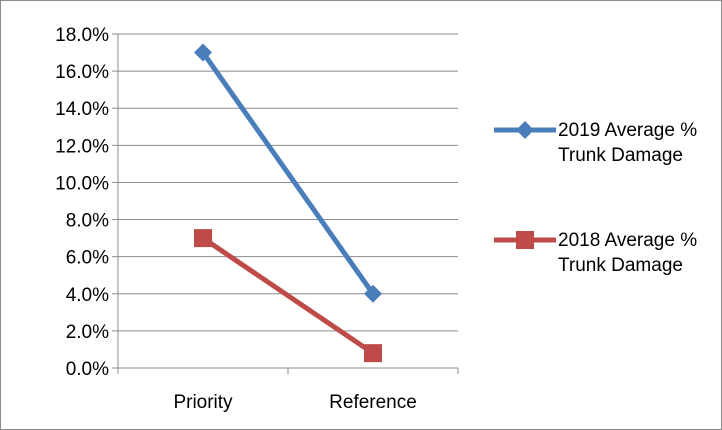  Describe the element at coordinates (605, 171) in the screenshot. I see `legend-item-2019: 2019 Average % Trunk Damage` at that location.